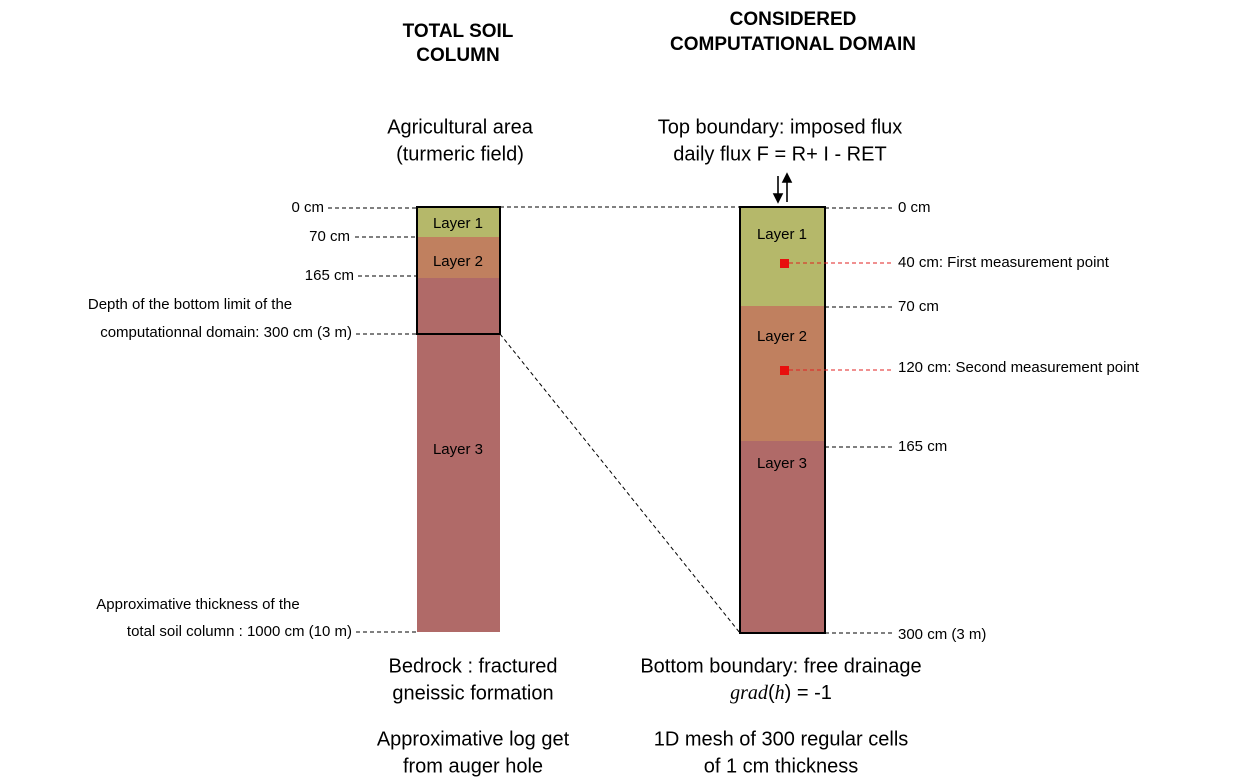 The width and height of the screenshot is (1234, 784). I want to click on depth-label: Approximative thickness of the, so click(197, 604).